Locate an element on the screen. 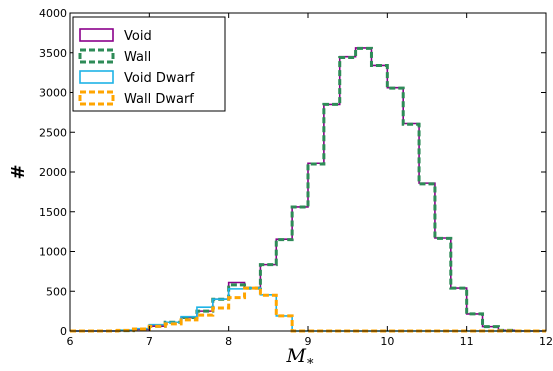  legend-swatch-void-dwarf is located at coordinates (96, 77).